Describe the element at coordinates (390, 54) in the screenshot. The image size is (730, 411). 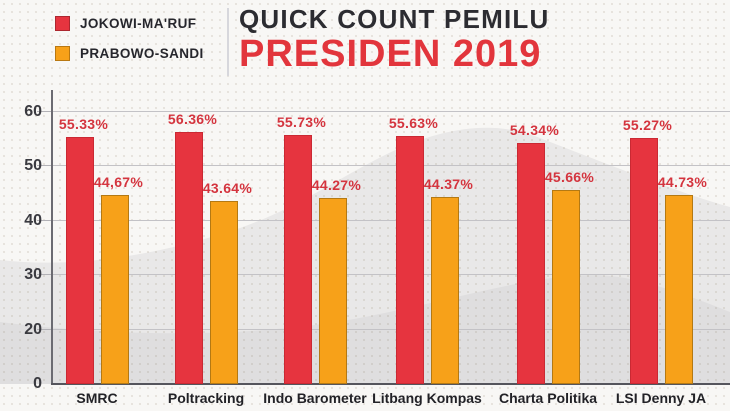
I see `chart-title-line2: PRESIDEN 2019` at that location.